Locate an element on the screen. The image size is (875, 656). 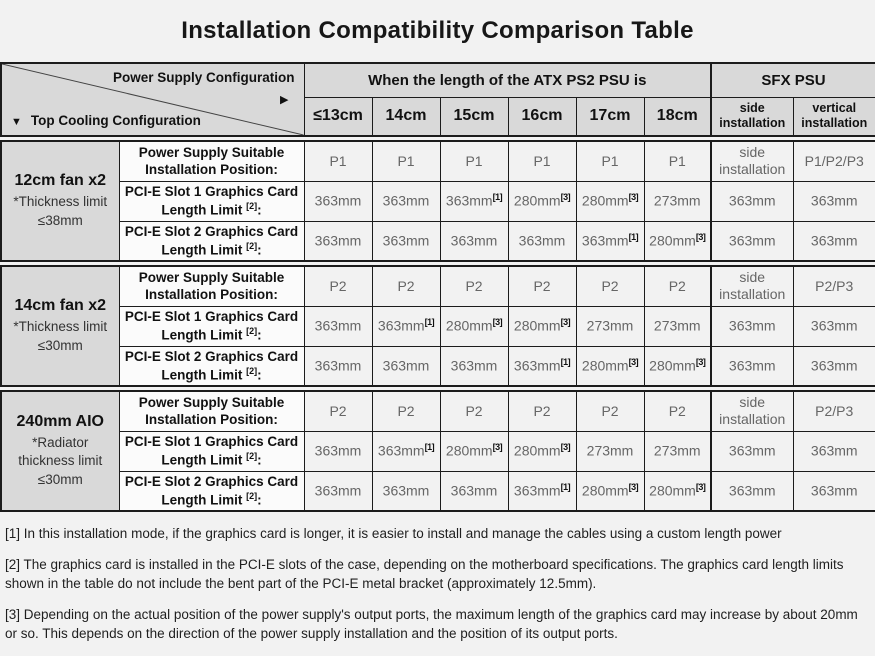
atx-psu-span-header: When the length of the ATX PS2 PSU is is located at coordinates (507, 80).